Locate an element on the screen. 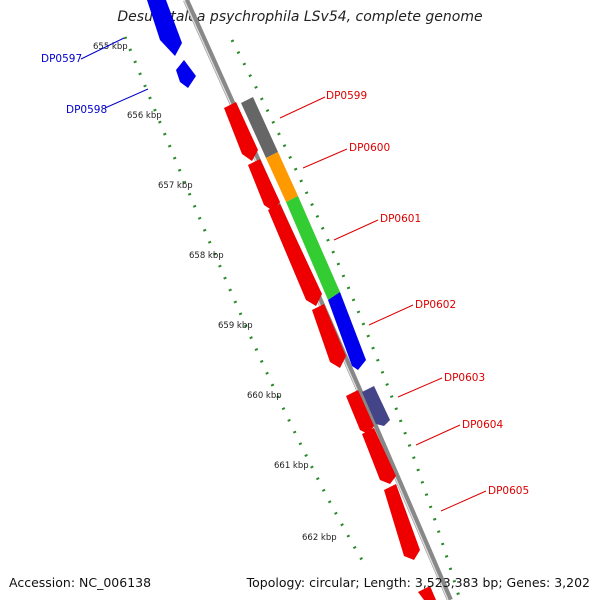 This screenshot has height=600, width=600. gene-label-DP0598: DP0598 is located at coordinates (86, 110).